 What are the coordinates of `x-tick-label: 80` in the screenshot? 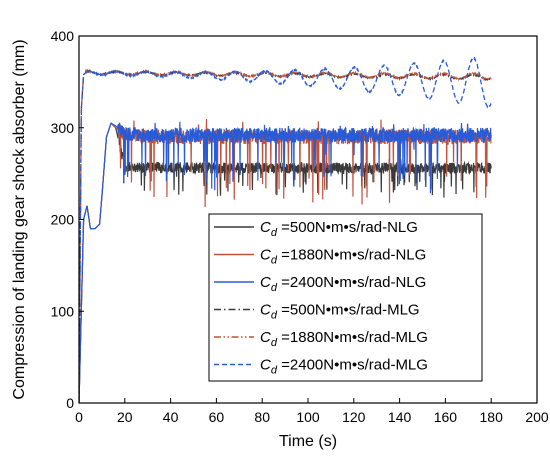 It's located at (262, 417).